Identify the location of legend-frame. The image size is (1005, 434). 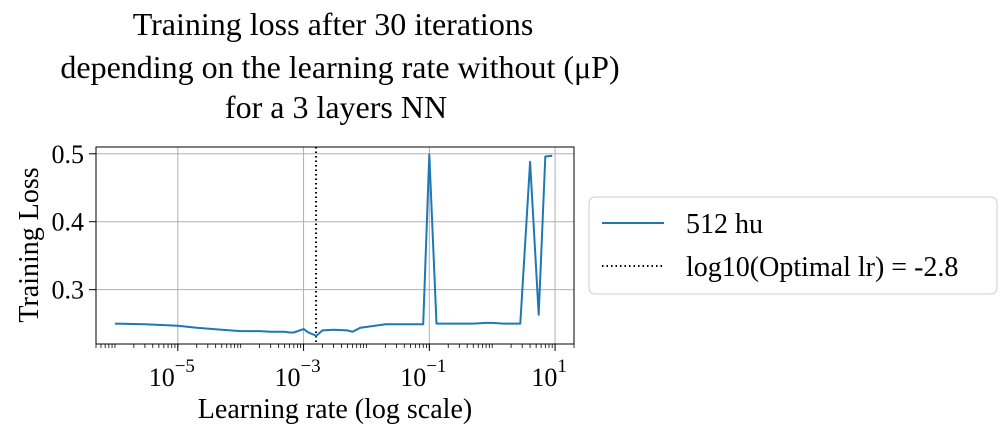
(793, 245).